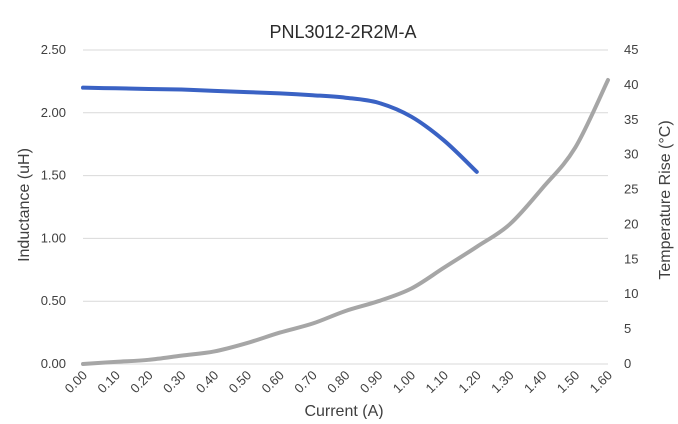 The width and height of the screenshot is (678, 424). Describe the element at coordinates (631, 119) in the screenshot. I see `y-right-tick-label: 35` at that location.